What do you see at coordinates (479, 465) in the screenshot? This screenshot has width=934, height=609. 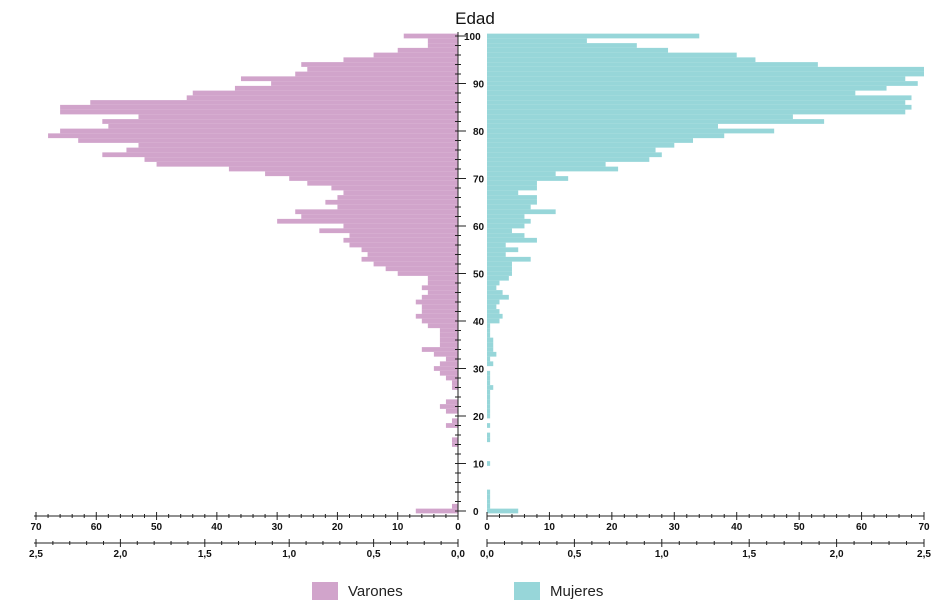 I see `age-tick-label: 10` at bounding box center [479, 465].